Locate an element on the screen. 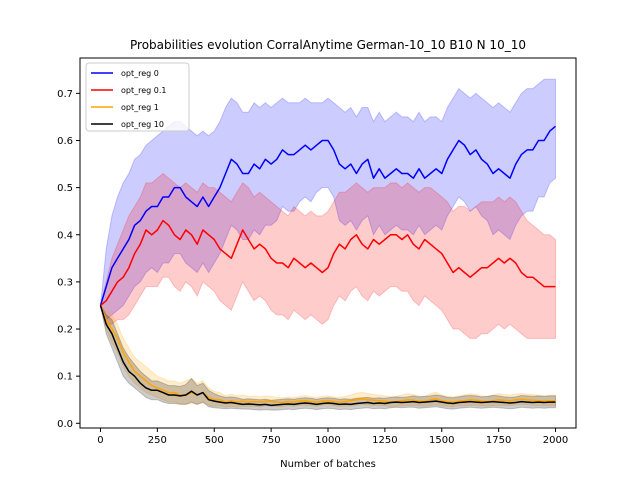 This screenshot has width=640, height=480. y-tick-label-7: 0.7 is located at coordinates (65, 94).